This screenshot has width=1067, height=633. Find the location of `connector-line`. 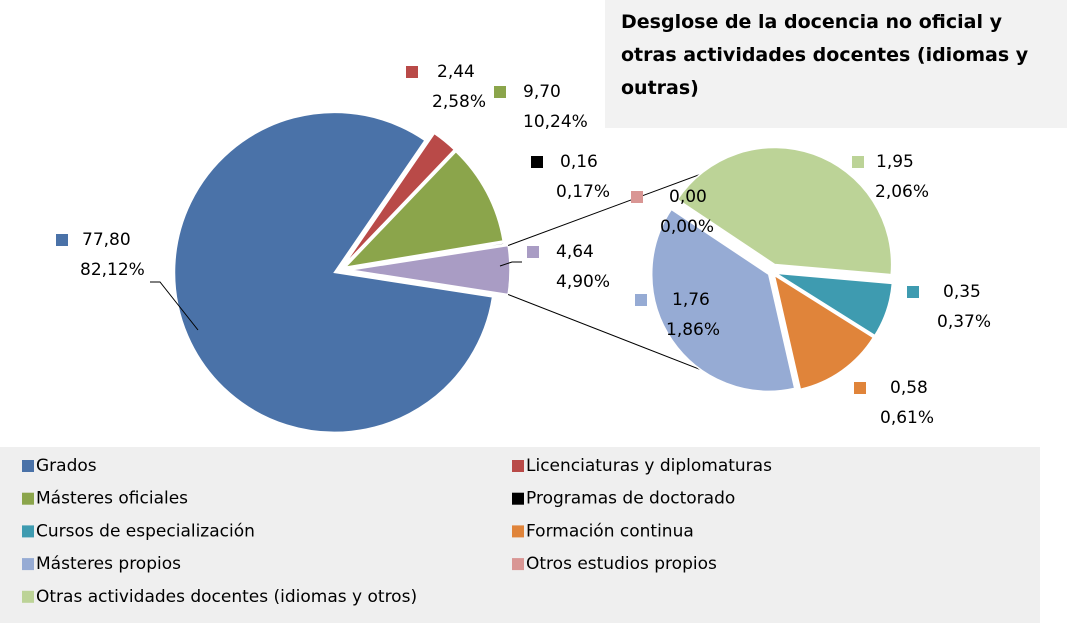

connector-line is located at coordinates (617, 337).